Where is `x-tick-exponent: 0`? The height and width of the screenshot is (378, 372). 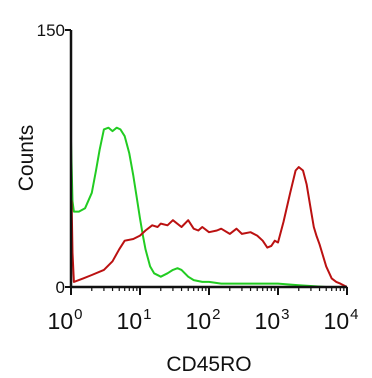 x-tick-exponent: 0 is located at coordinates (78, 314).